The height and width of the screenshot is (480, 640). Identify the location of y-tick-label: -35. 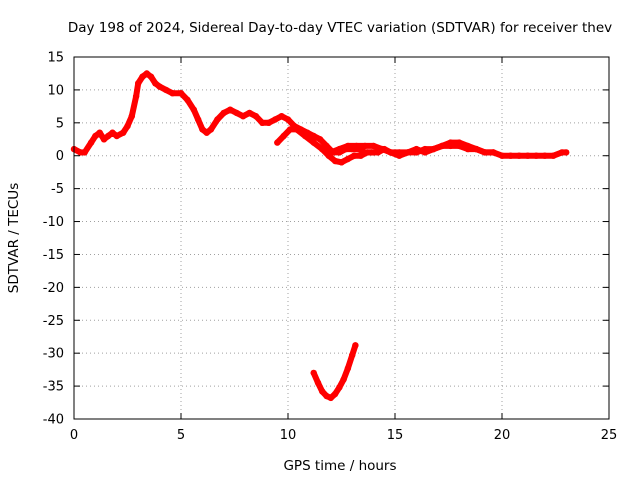
(53, 387).